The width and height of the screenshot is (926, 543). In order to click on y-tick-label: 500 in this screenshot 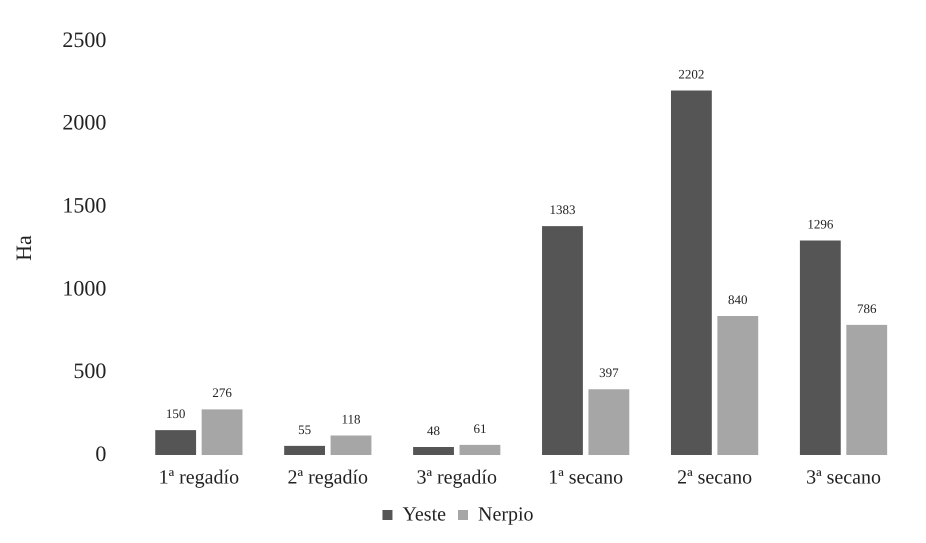, I will do `click(89, 371)`.